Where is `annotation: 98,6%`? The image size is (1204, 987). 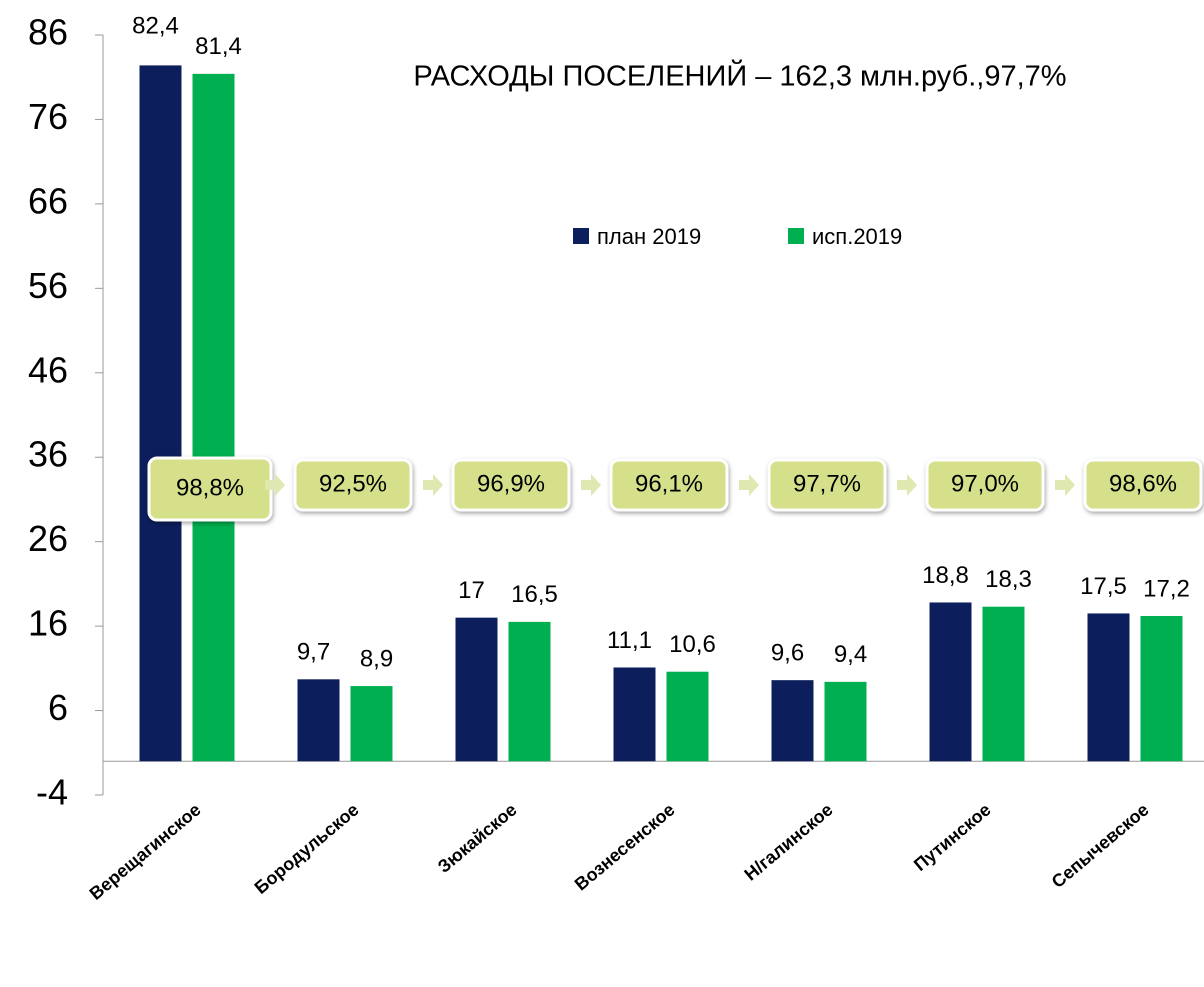 annotation: 98,6% is located at coordinates (1143, 483).